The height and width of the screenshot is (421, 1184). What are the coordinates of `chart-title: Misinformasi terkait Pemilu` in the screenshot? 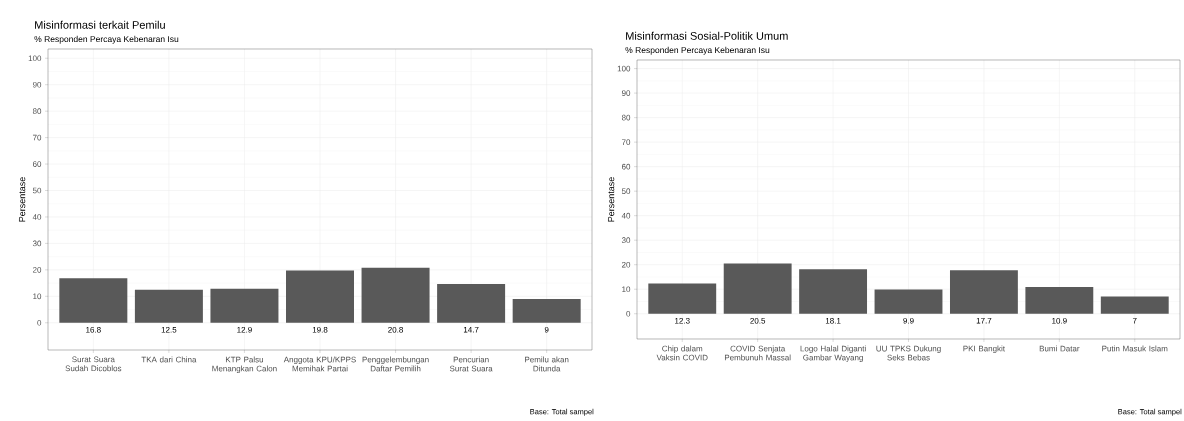 It's located at (100, 24).